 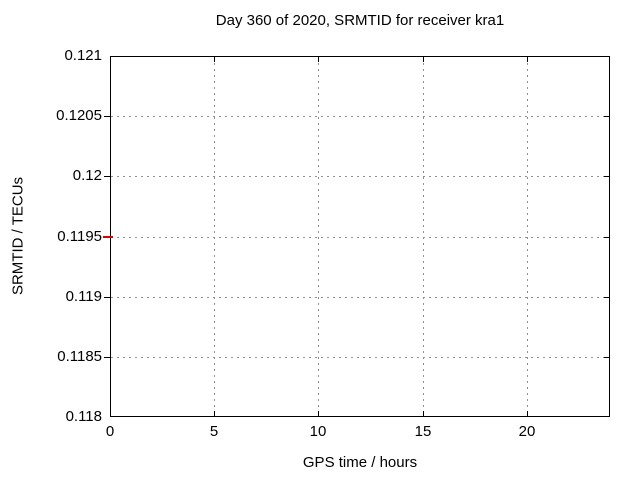 What do you see at coordinates (79, 115) in the screenshot?
I see `y-tick-label: 0.1205` at bounding box center [79, 115].